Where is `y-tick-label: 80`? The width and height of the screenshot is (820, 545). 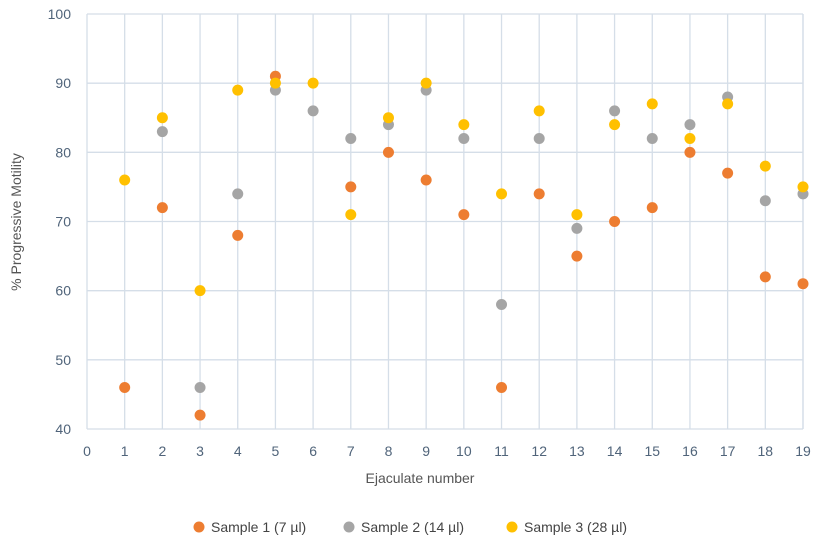
y-tick-label: 80 is located at coordinates (63, 152).